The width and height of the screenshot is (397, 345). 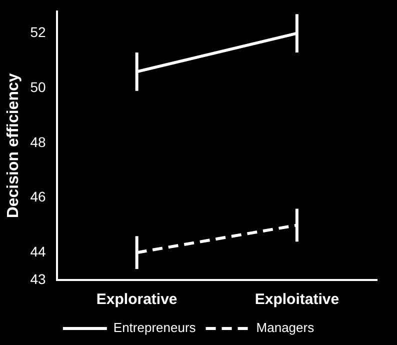 I want to click on y-tick-label: 44, so click(x=38, y=251).